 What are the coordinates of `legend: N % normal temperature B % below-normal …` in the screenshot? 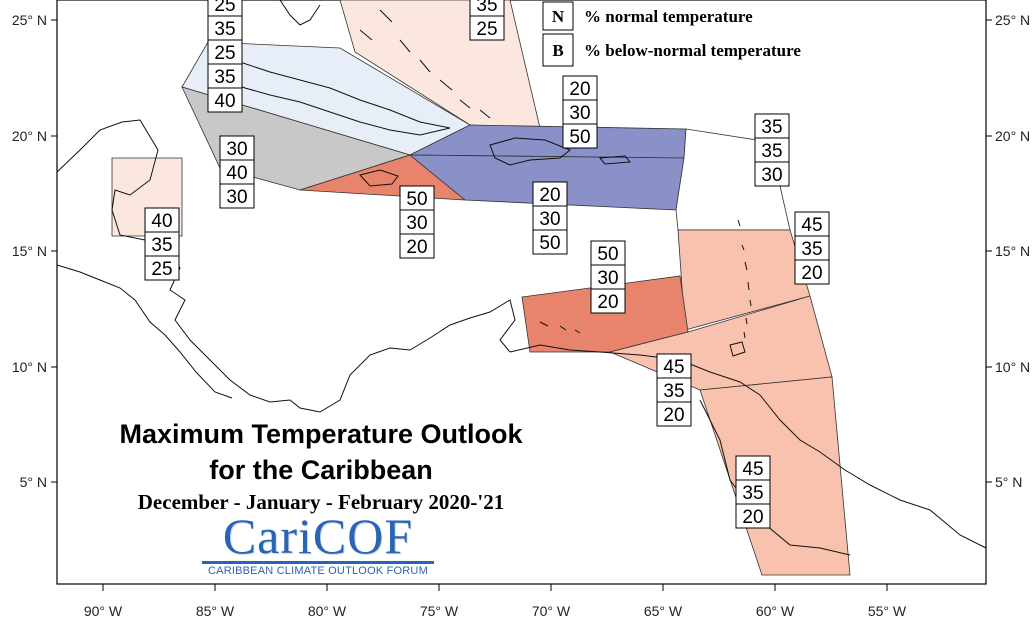 It's located at (671, 34).